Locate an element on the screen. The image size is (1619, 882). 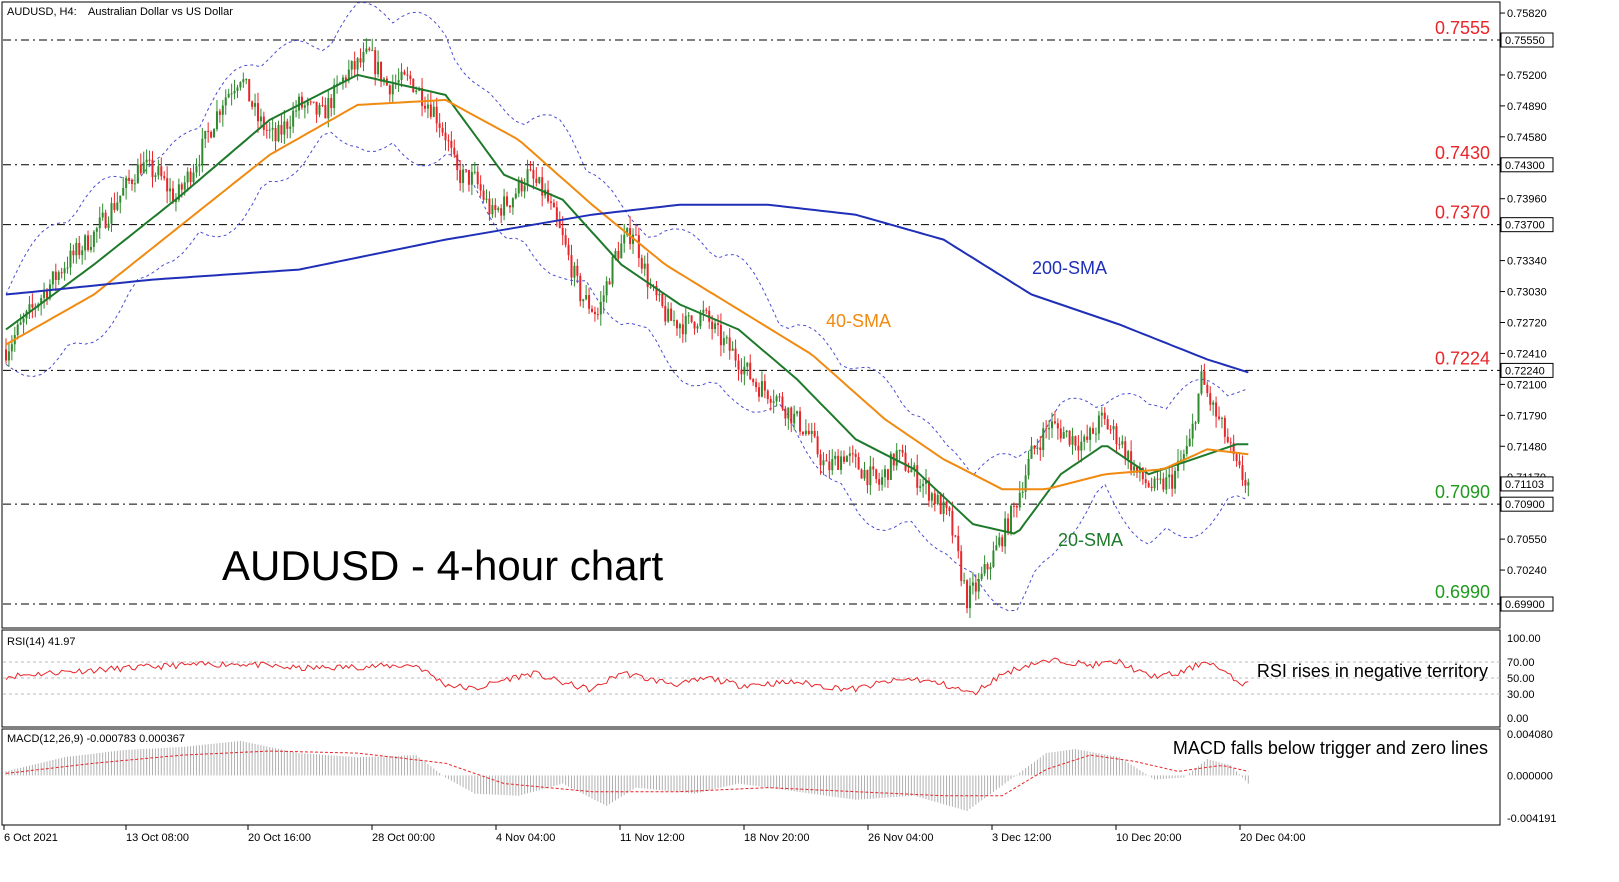
price-tick-label: 0.72720 is located at coordinates (1527, 323).